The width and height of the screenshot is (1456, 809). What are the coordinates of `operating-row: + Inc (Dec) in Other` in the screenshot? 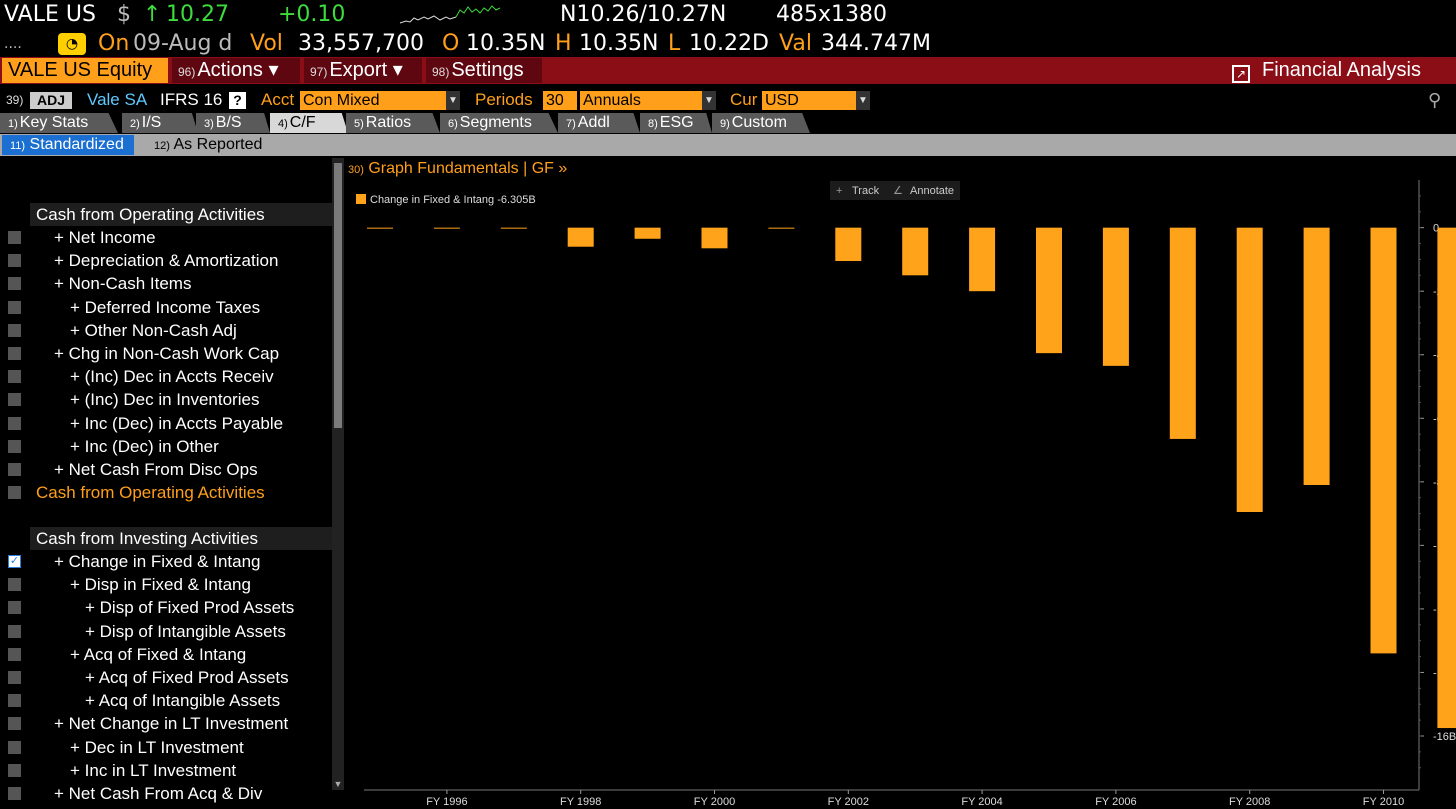 It's located at (166, 446).